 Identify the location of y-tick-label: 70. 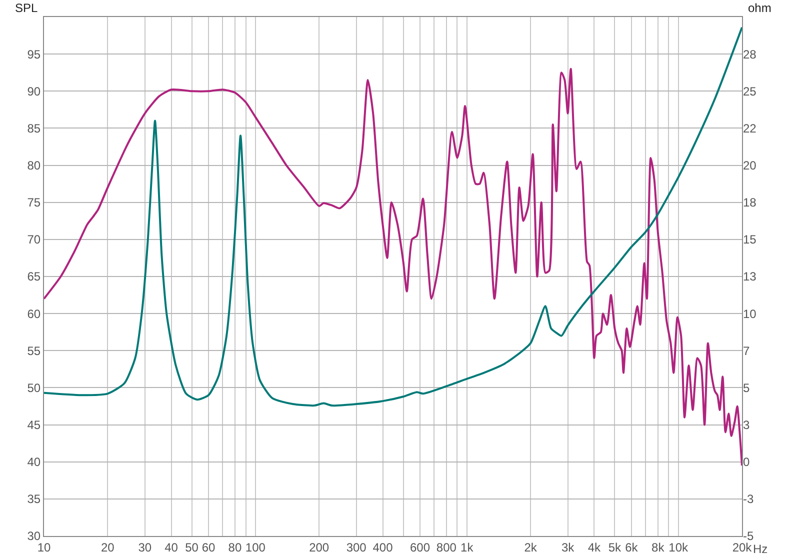
(34, 239).